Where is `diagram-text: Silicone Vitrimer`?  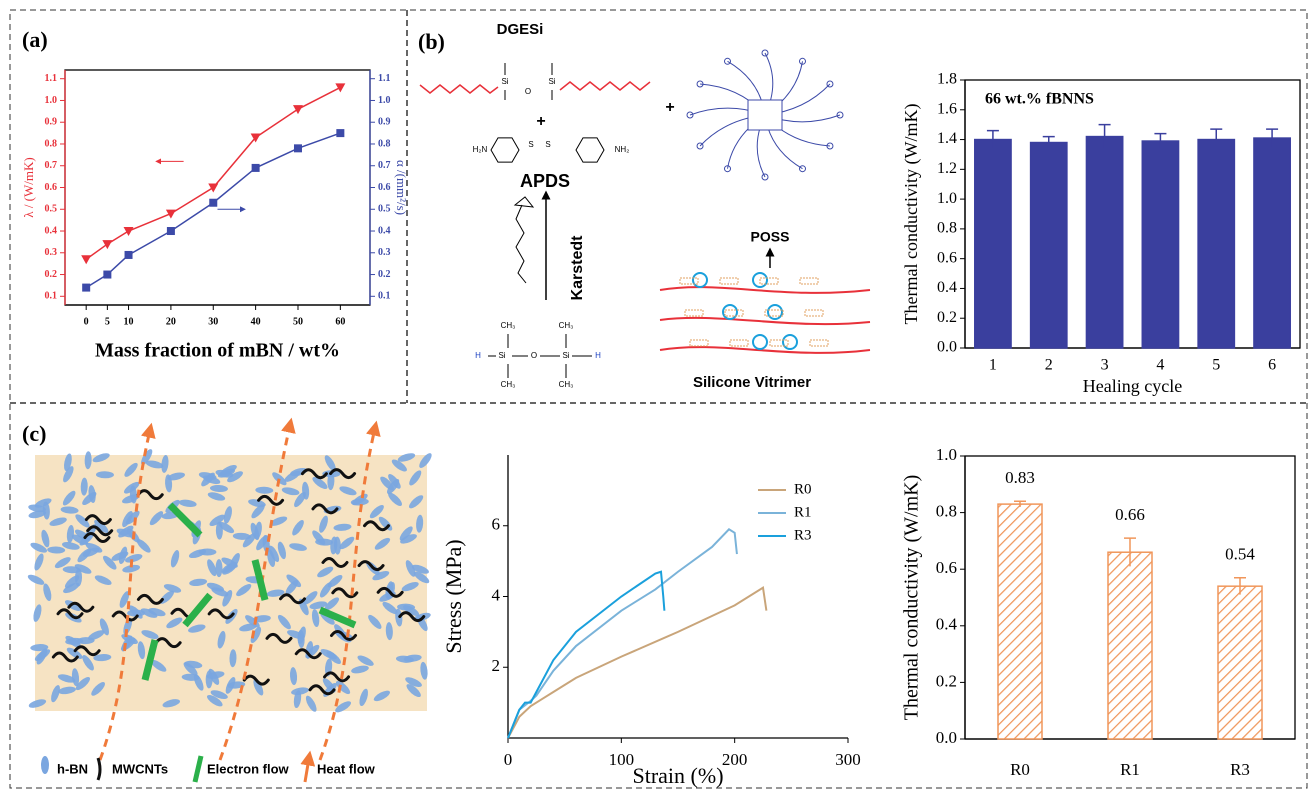
diagram-text: Silicone Vitrimer is located at coordinates (752, 382).